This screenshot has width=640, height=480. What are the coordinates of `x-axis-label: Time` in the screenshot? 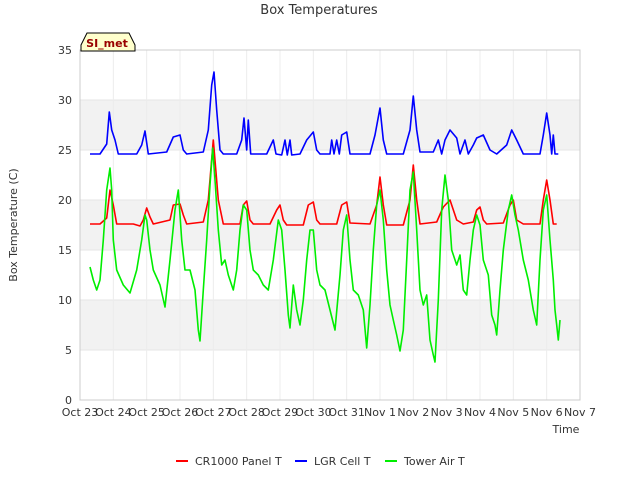 It's located at (566, 429).